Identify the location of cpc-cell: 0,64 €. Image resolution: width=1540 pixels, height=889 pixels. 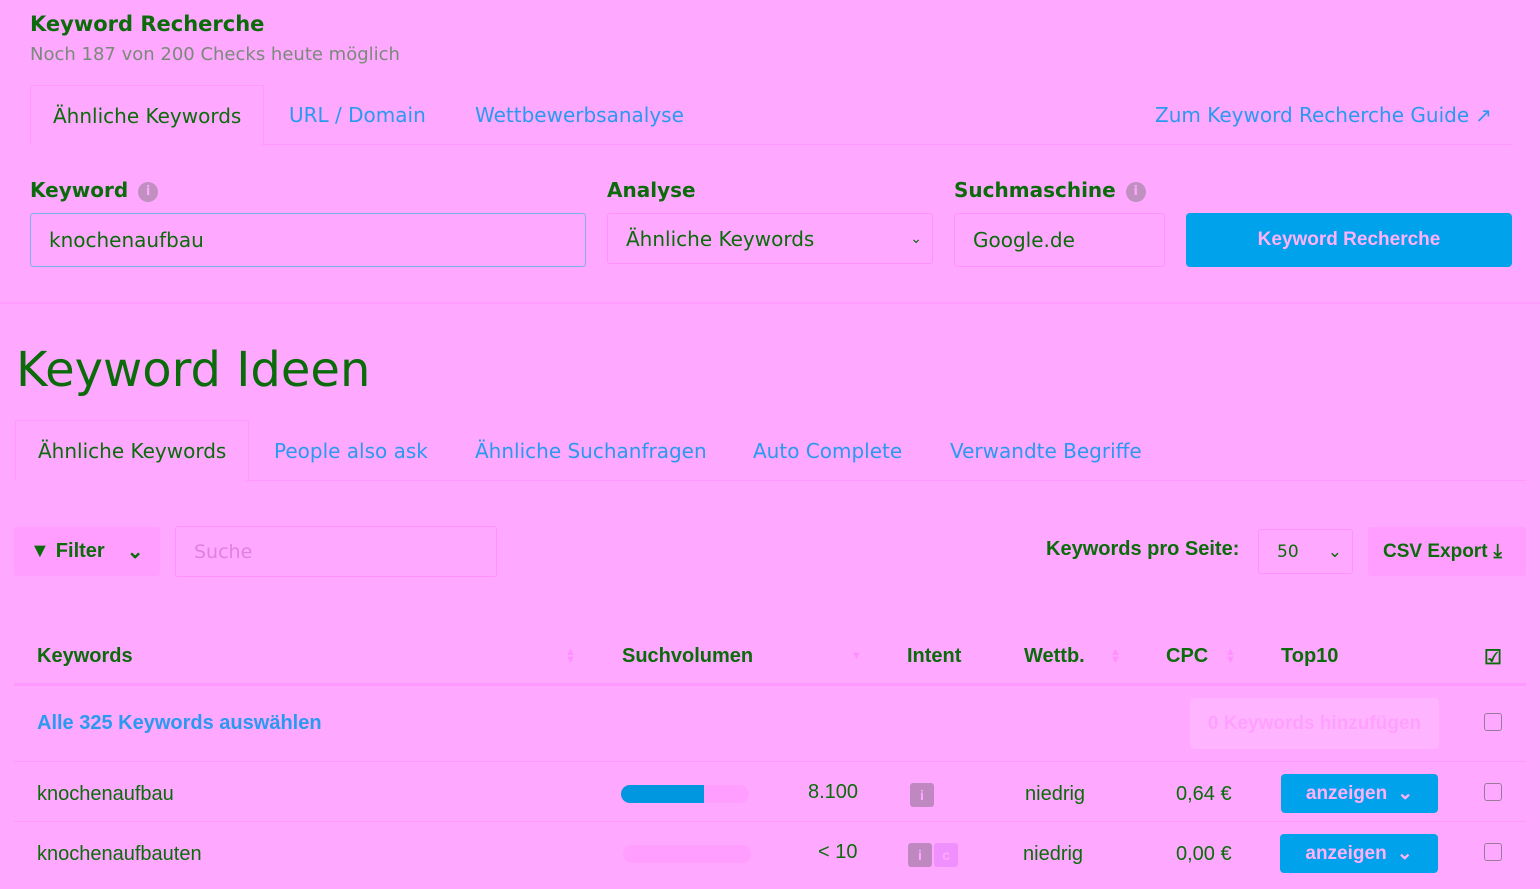
(1204, 794).